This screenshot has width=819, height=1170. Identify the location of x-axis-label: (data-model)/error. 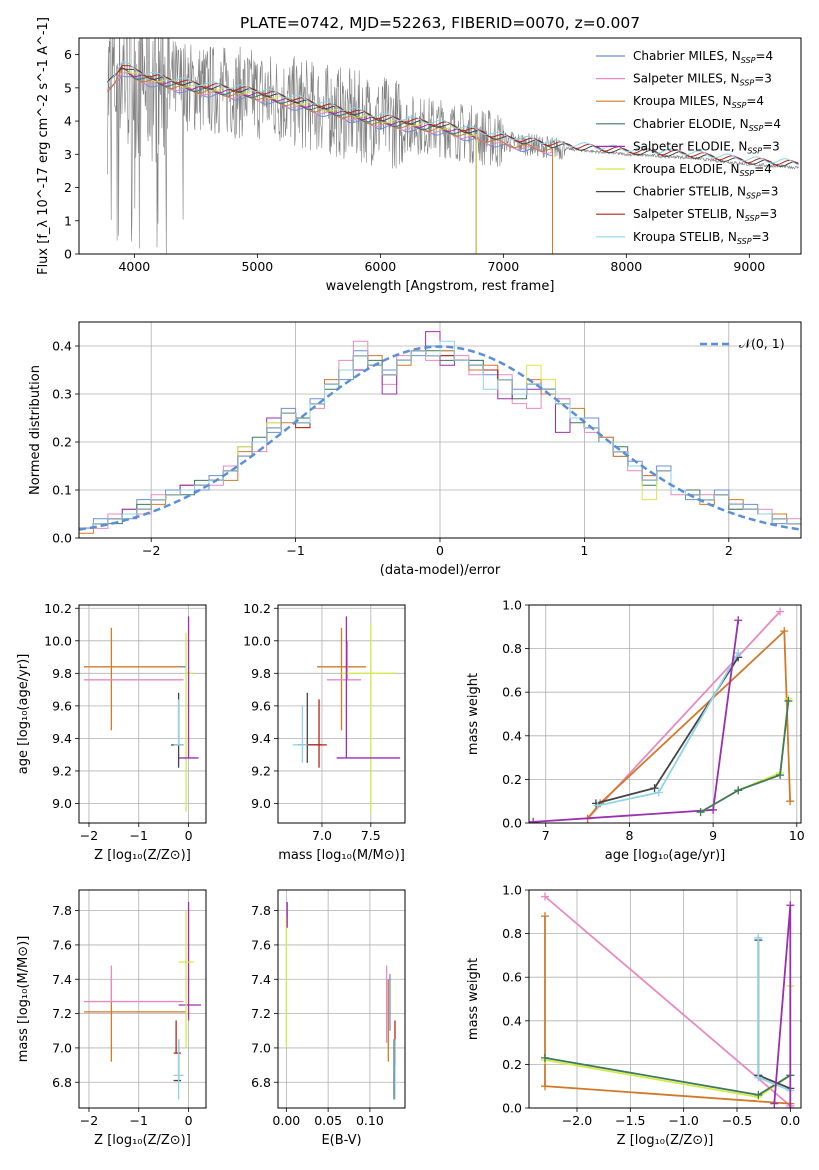
(440, 570).